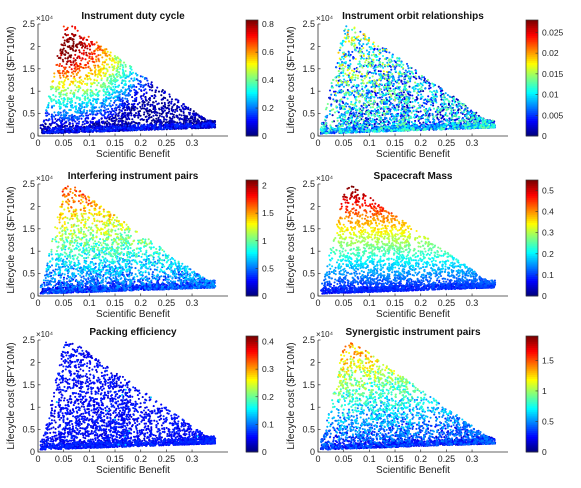  I want to click on y-tick-label: 2, so click(32, 46).